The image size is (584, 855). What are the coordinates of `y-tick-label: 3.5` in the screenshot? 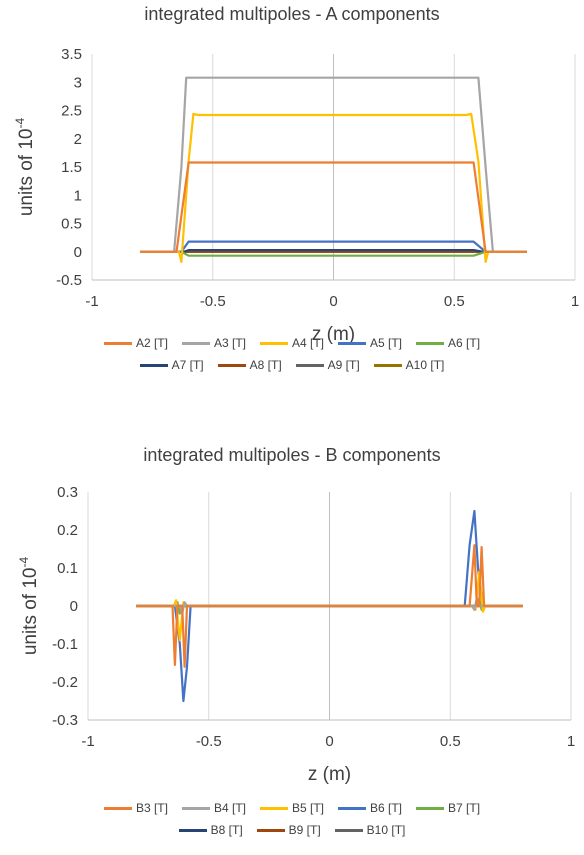 It's located at (71, 54).